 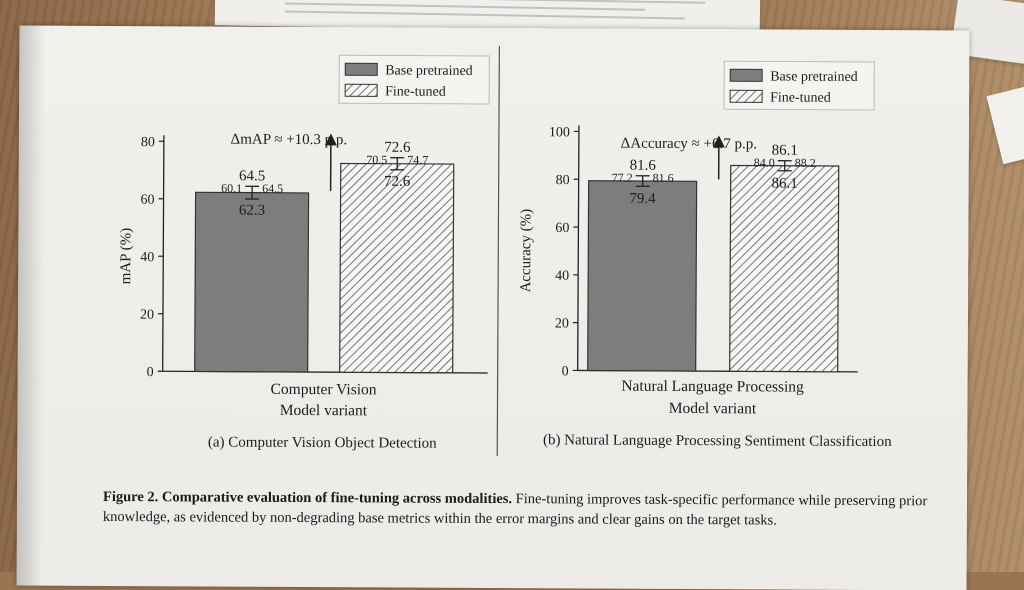 What do you see at coordinates (689, 144) in the screenshot?
I see `delta-annotation: ΔAccuracy ≈ +6.7 p.p.` at bounding box center [689, 144].